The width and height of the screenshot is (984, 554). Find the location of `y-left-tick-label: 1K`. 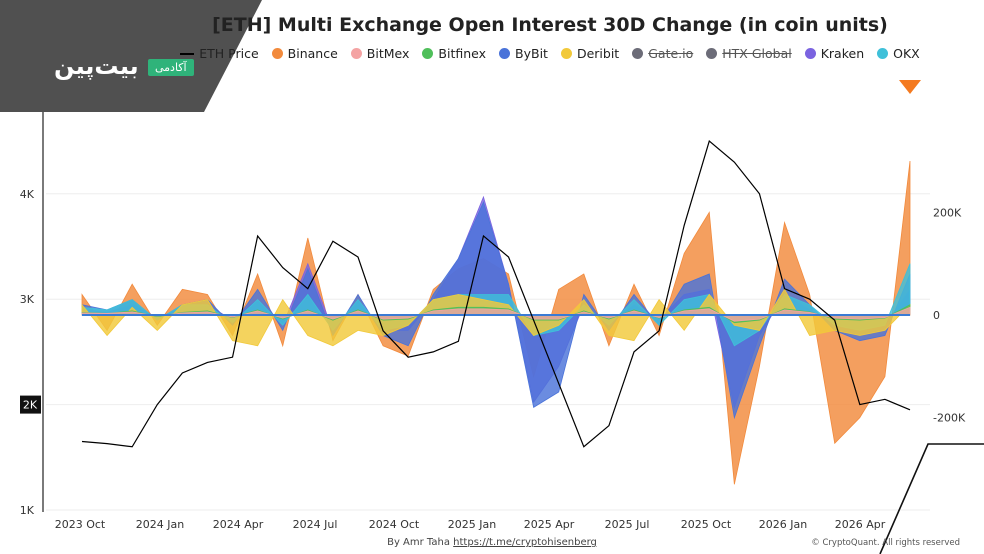

y-left-tick-label: 1K is located at coordinates (27, 510).